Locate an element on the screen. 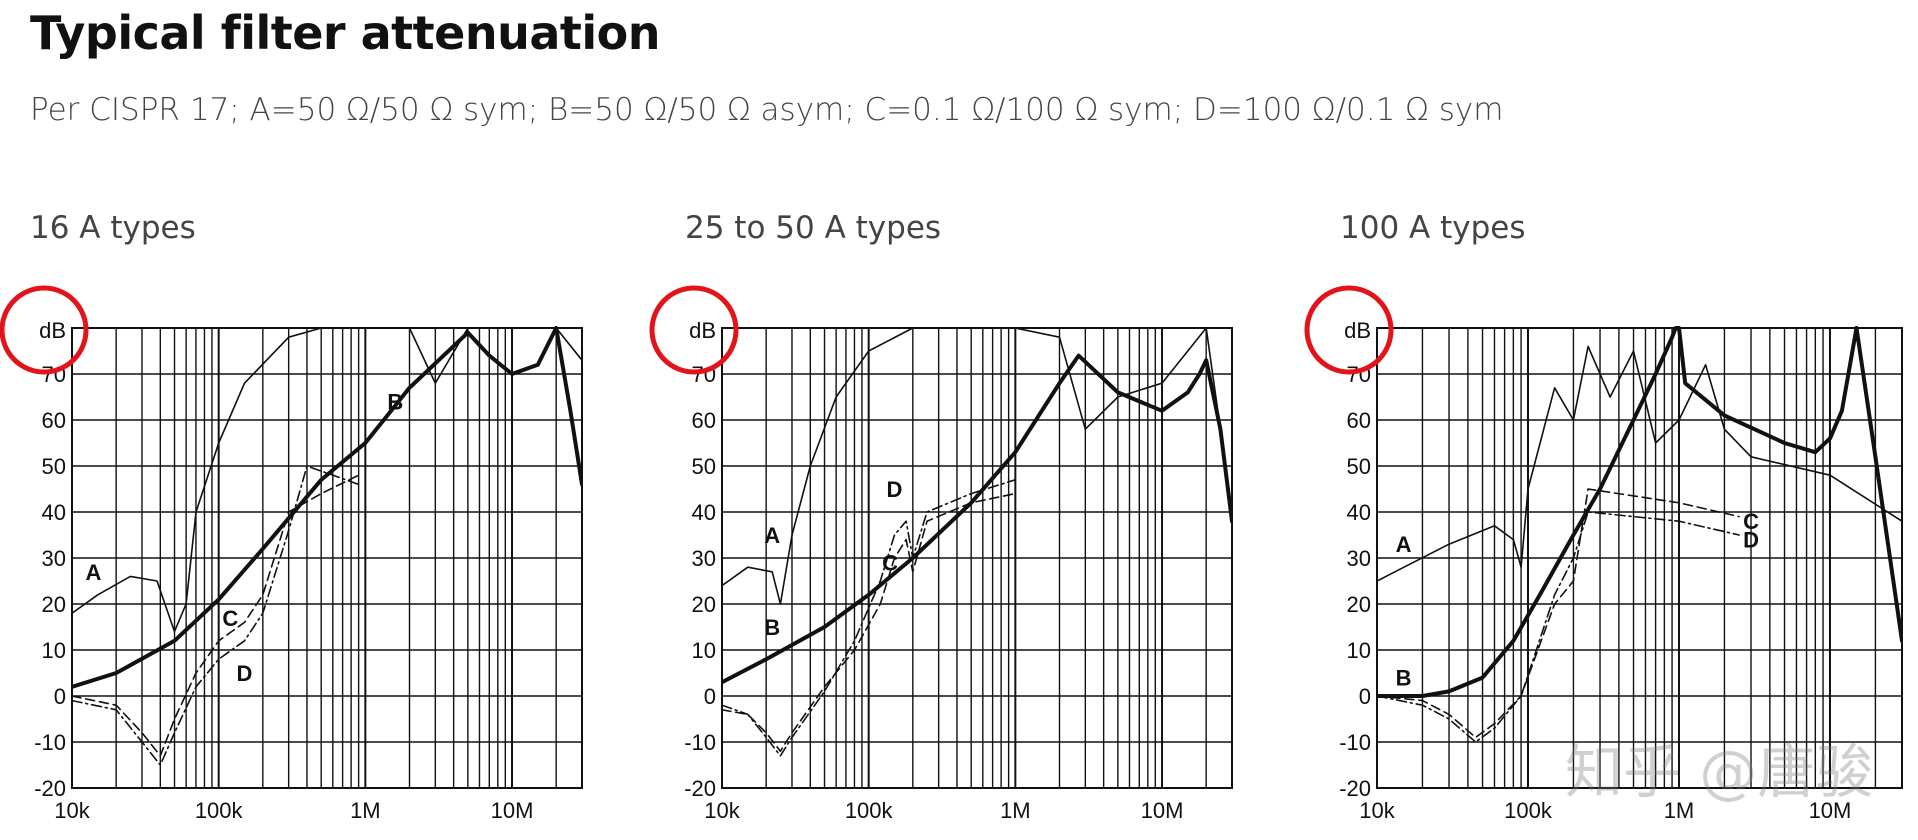 This screenshot has width=1918, height=840. chart-1-title: 16 A types is located at coordinates (113, 228).